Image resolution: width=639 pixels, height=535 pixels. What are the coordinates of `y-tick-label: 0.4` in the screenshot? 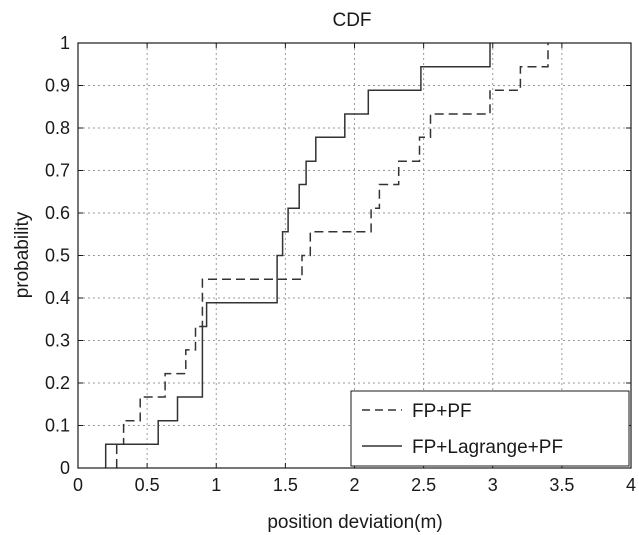 It's located at (57, 298).